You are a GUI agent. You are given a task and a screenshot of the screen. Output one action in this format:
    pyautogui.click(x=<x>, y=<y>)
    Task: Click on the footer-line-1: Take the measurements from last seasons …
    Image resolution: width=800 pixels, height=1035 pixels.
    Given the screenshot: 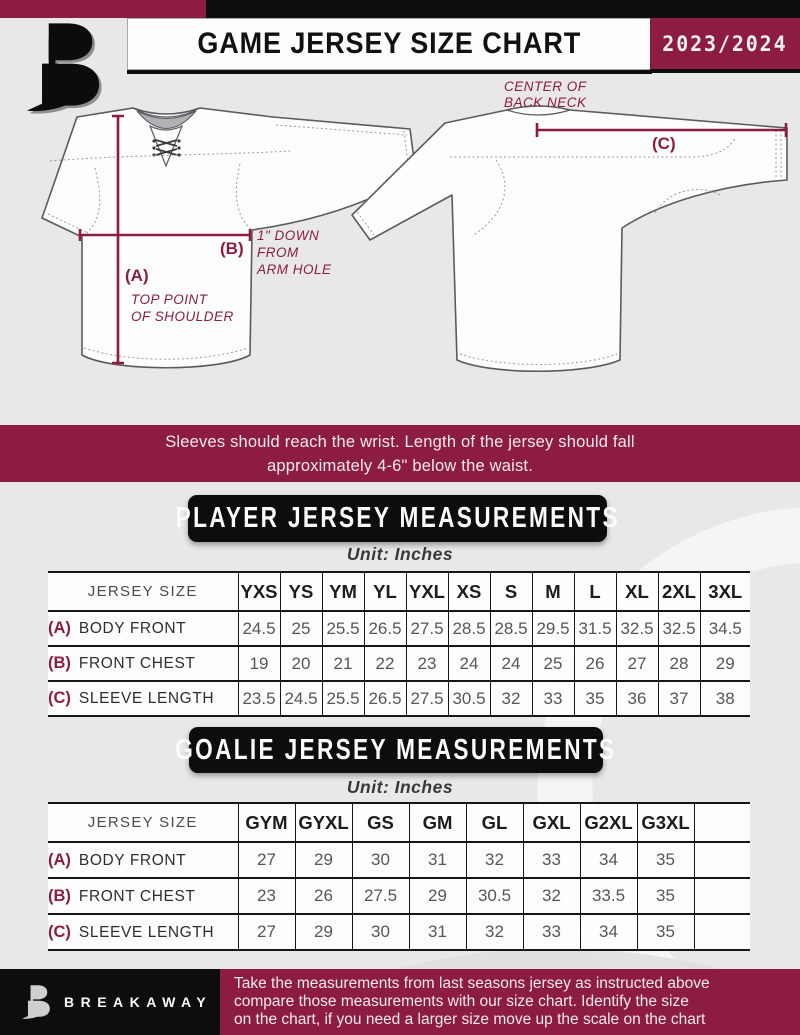 What is the action you would take?
    pyautogui.click(x=472, y=983)
    